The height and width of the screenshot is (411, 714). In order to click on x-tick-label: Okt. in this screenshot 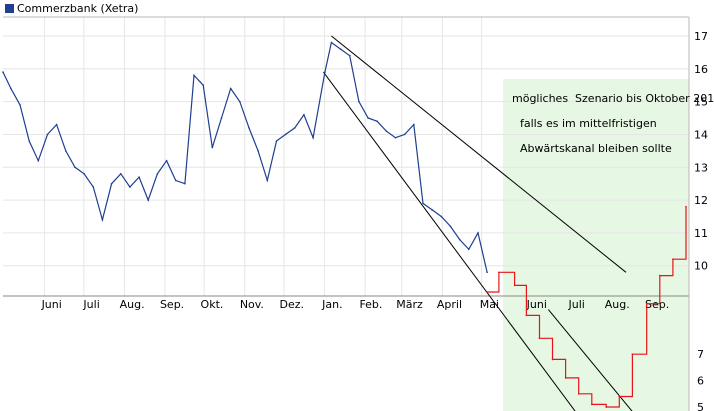, I will do `click(212, 304)`.